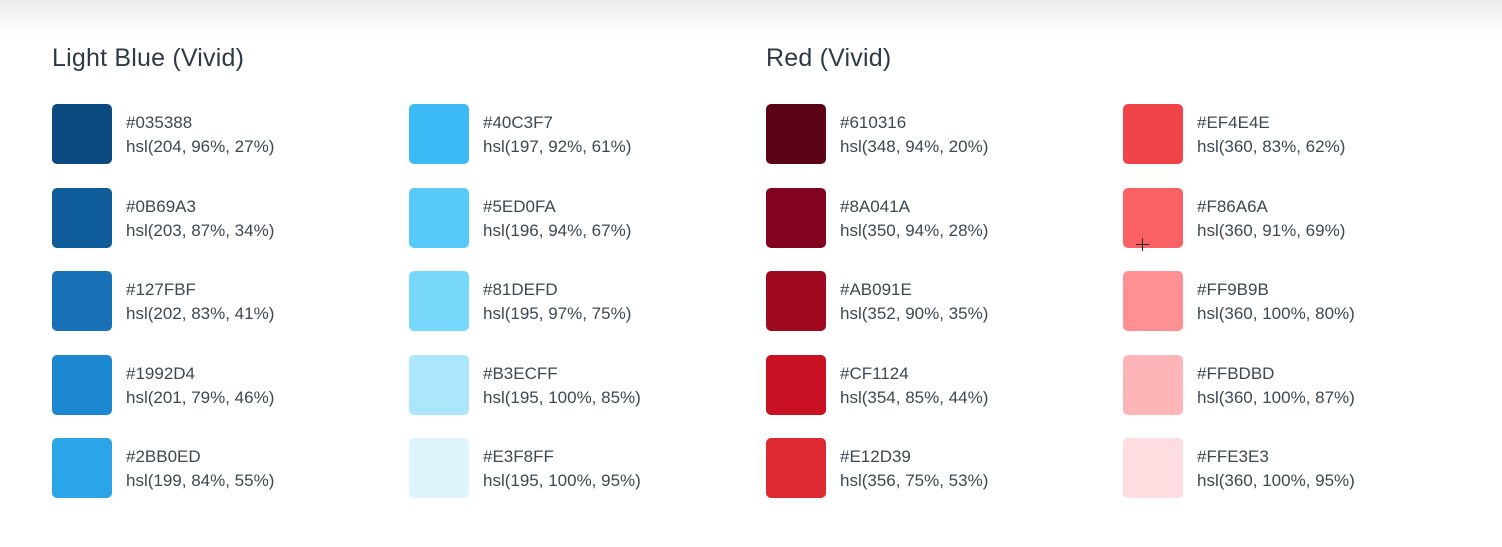  What do you see at coordinates (829, 58) in the screenshot?
I see `palette-title: Red (Vivid)` at bounding box center [829, 58].